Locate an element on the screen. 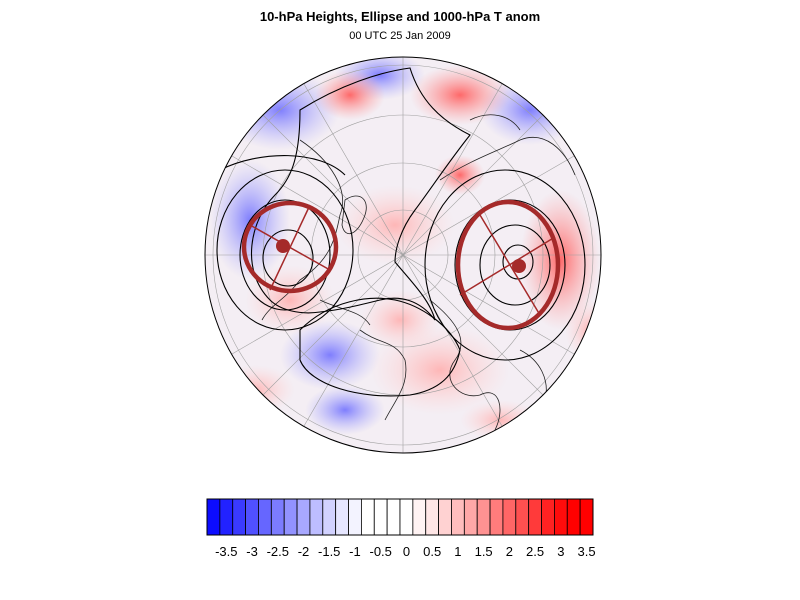 The image size is (800, 600). colorbar-tick-label: 3 is located at coordinates (560, 551).